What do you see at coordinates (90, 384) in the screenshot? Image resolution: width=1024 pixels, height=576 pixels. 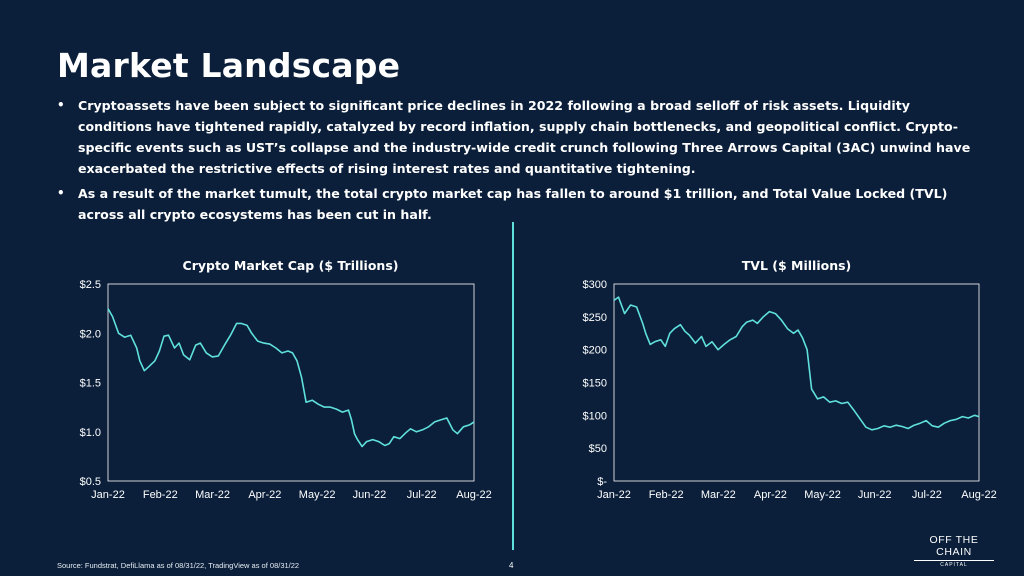 I see `y-tick-label: $1.5` at bounding box center [90, 384].